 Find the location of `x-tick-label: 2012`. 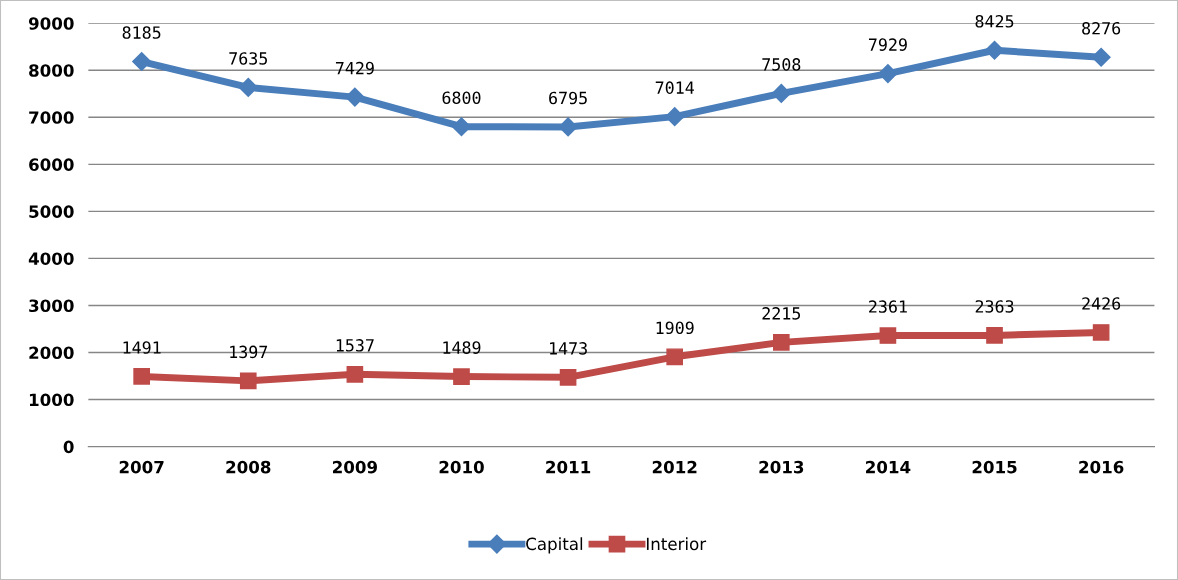

x-tick-label: 2012 is located at coordinates (674, 467).